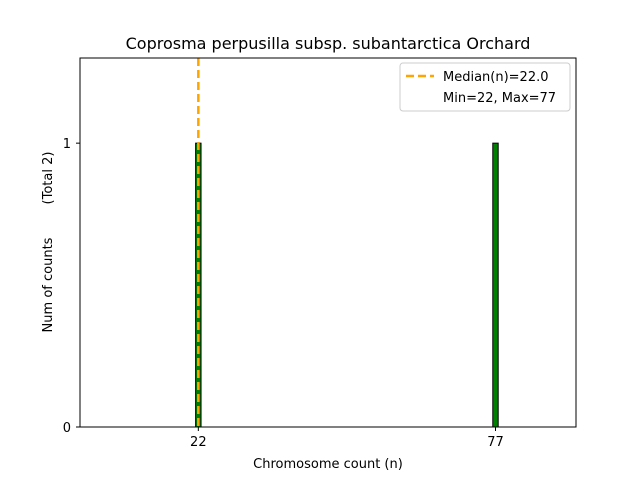  What do you see at coordinates (328, 464) in the screenshot?
I see `x-axis-label: Chromosome count (n)` at bounding box center [328, 464].